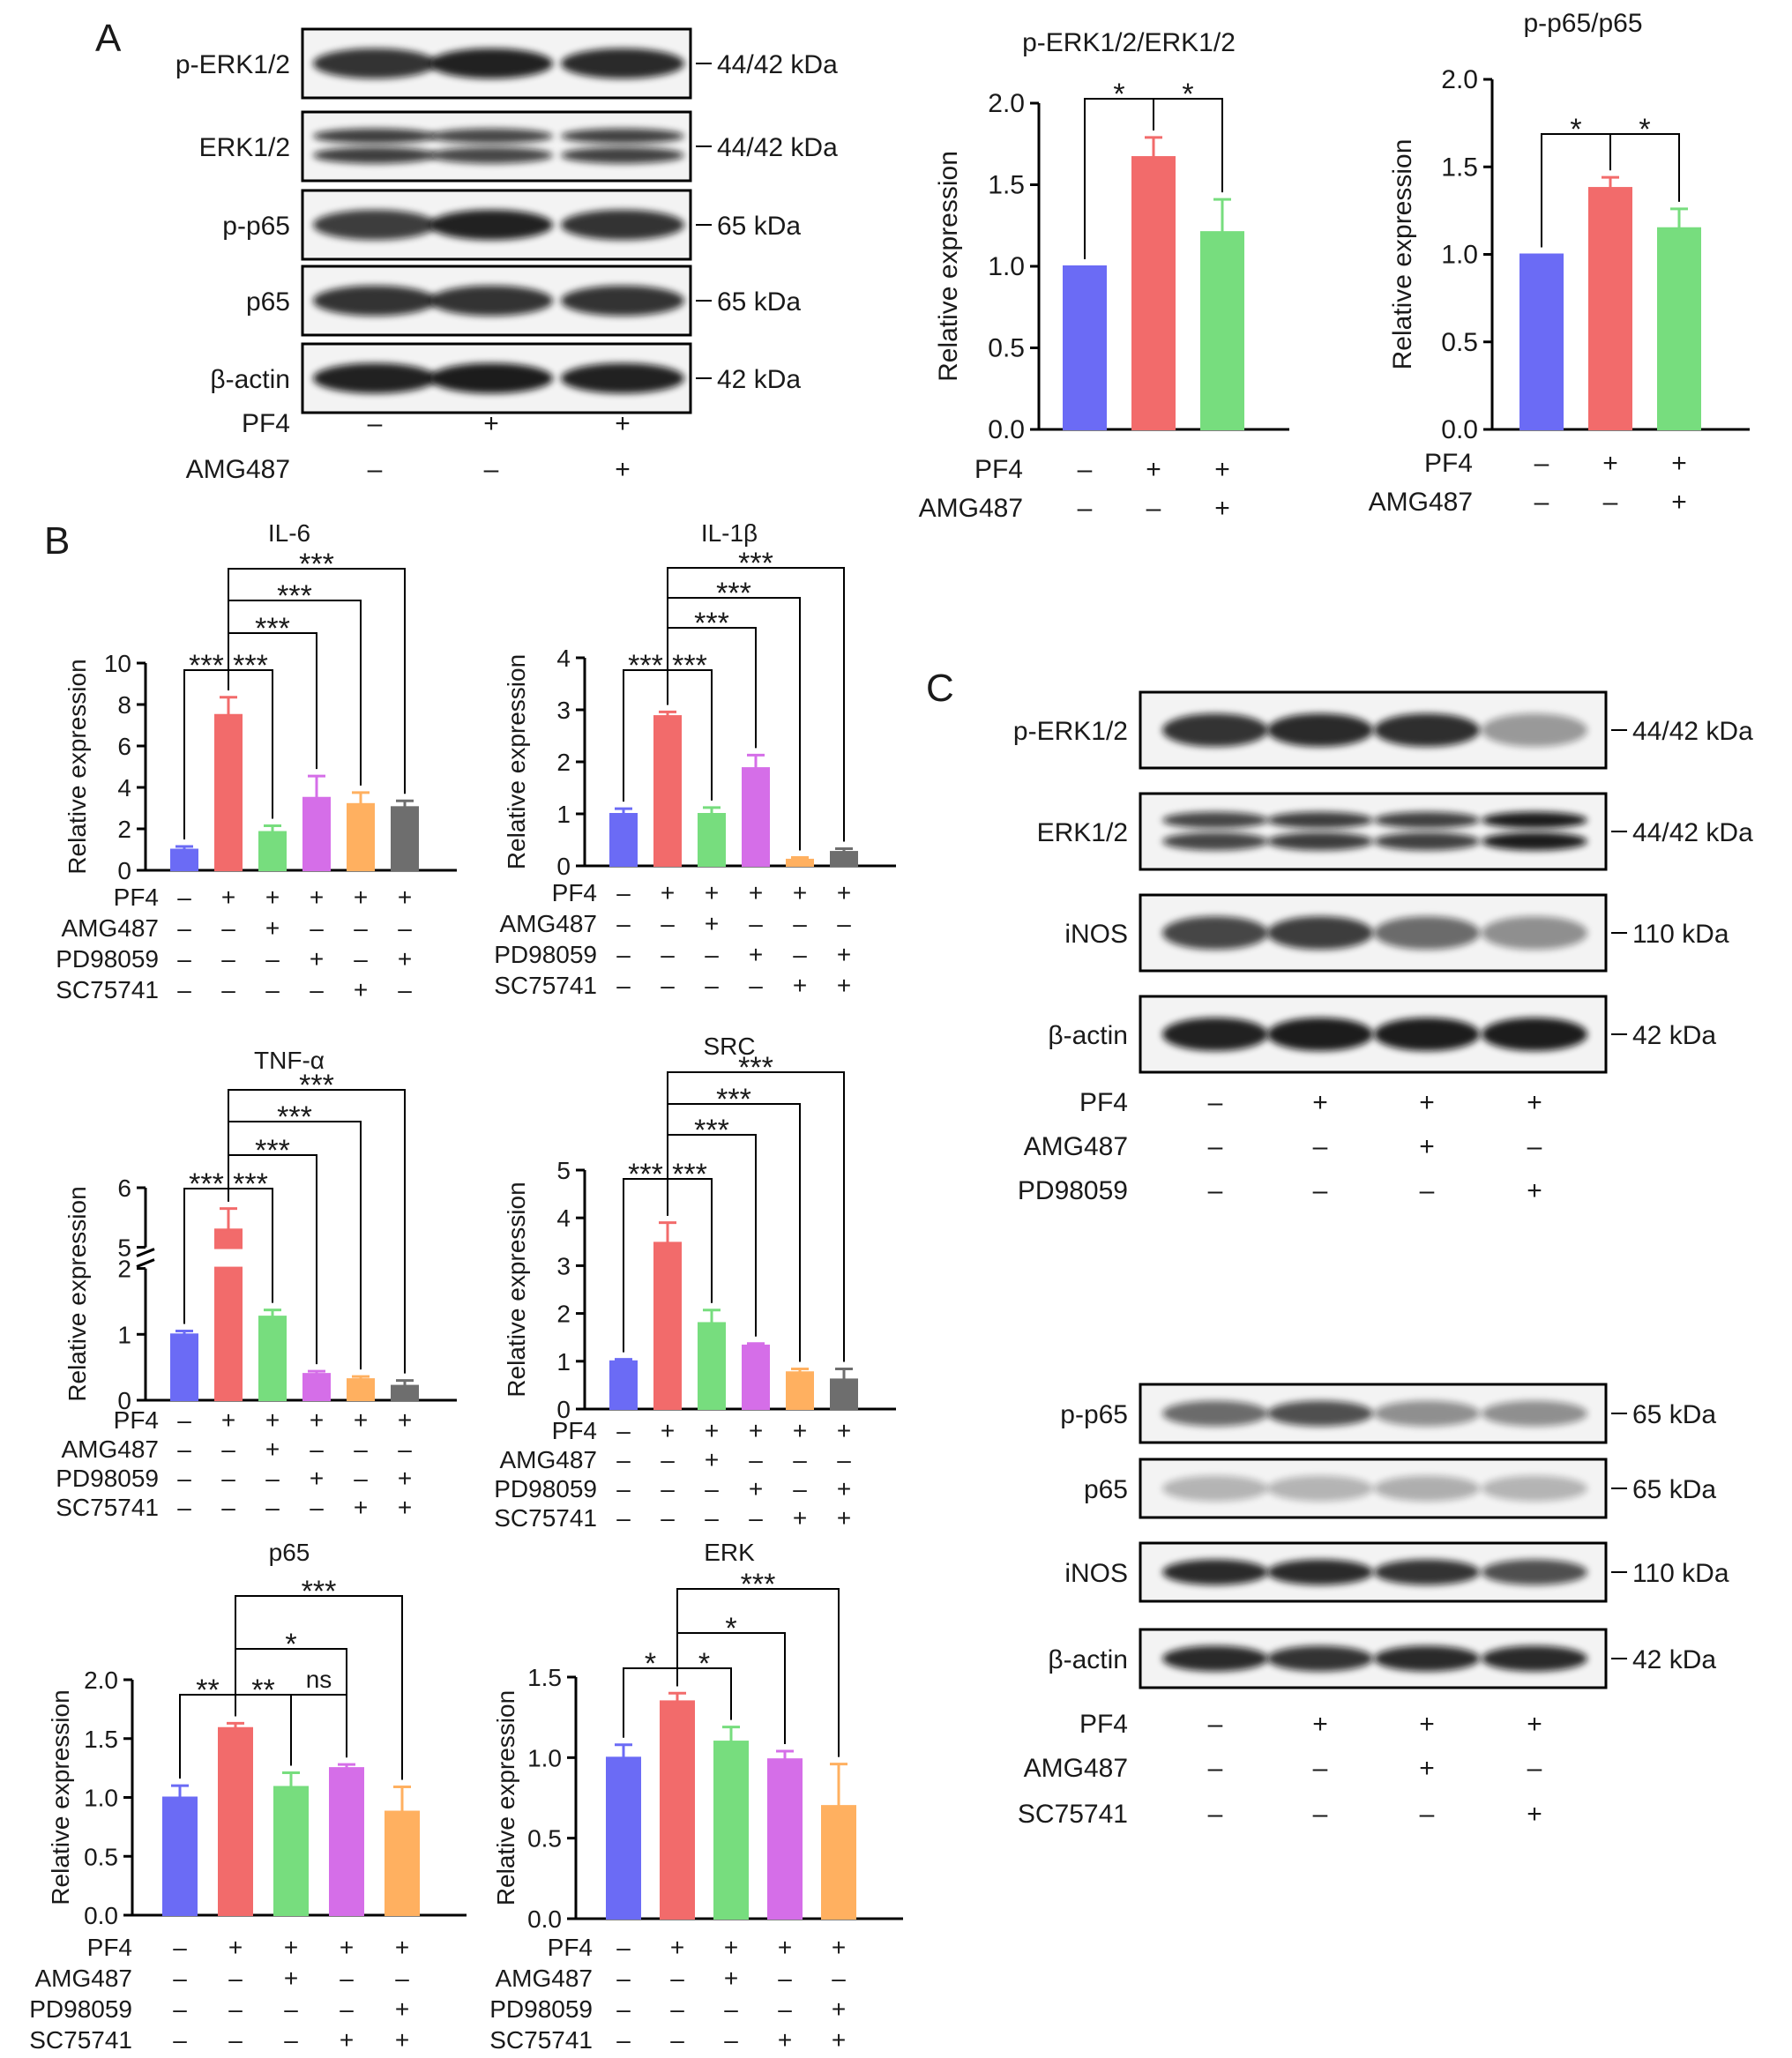 The width and height of the screenshot is (1792, 2058). Describe the element at coordinates (563, 1171) in the screenshot. I see `y-tick-label: 5` at that location.